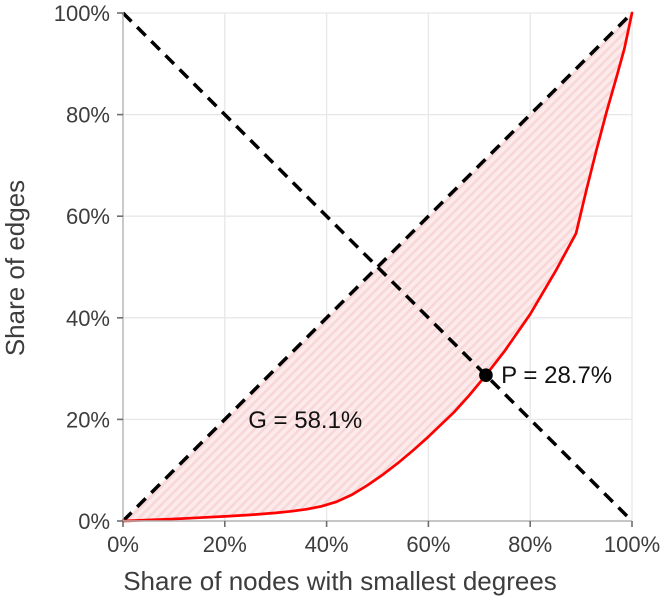 This screenshot has height=600, width=668. What do you see at coordinates (88, 318) in the screenshot?
I see `y-tick-label-40: 40%` at bounding box center [88, 318].